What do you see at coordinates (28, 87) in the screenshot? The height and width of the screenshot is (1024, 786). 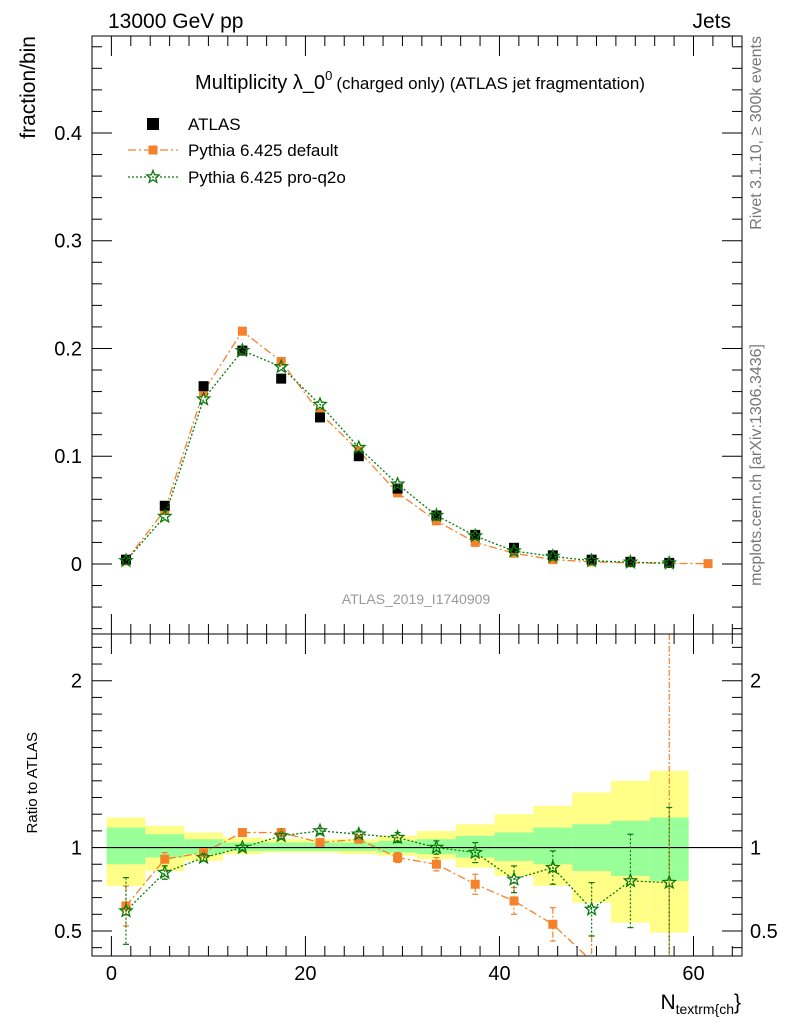 I see `main-y-label: fraction/bin` at bounding box center [28, 87].